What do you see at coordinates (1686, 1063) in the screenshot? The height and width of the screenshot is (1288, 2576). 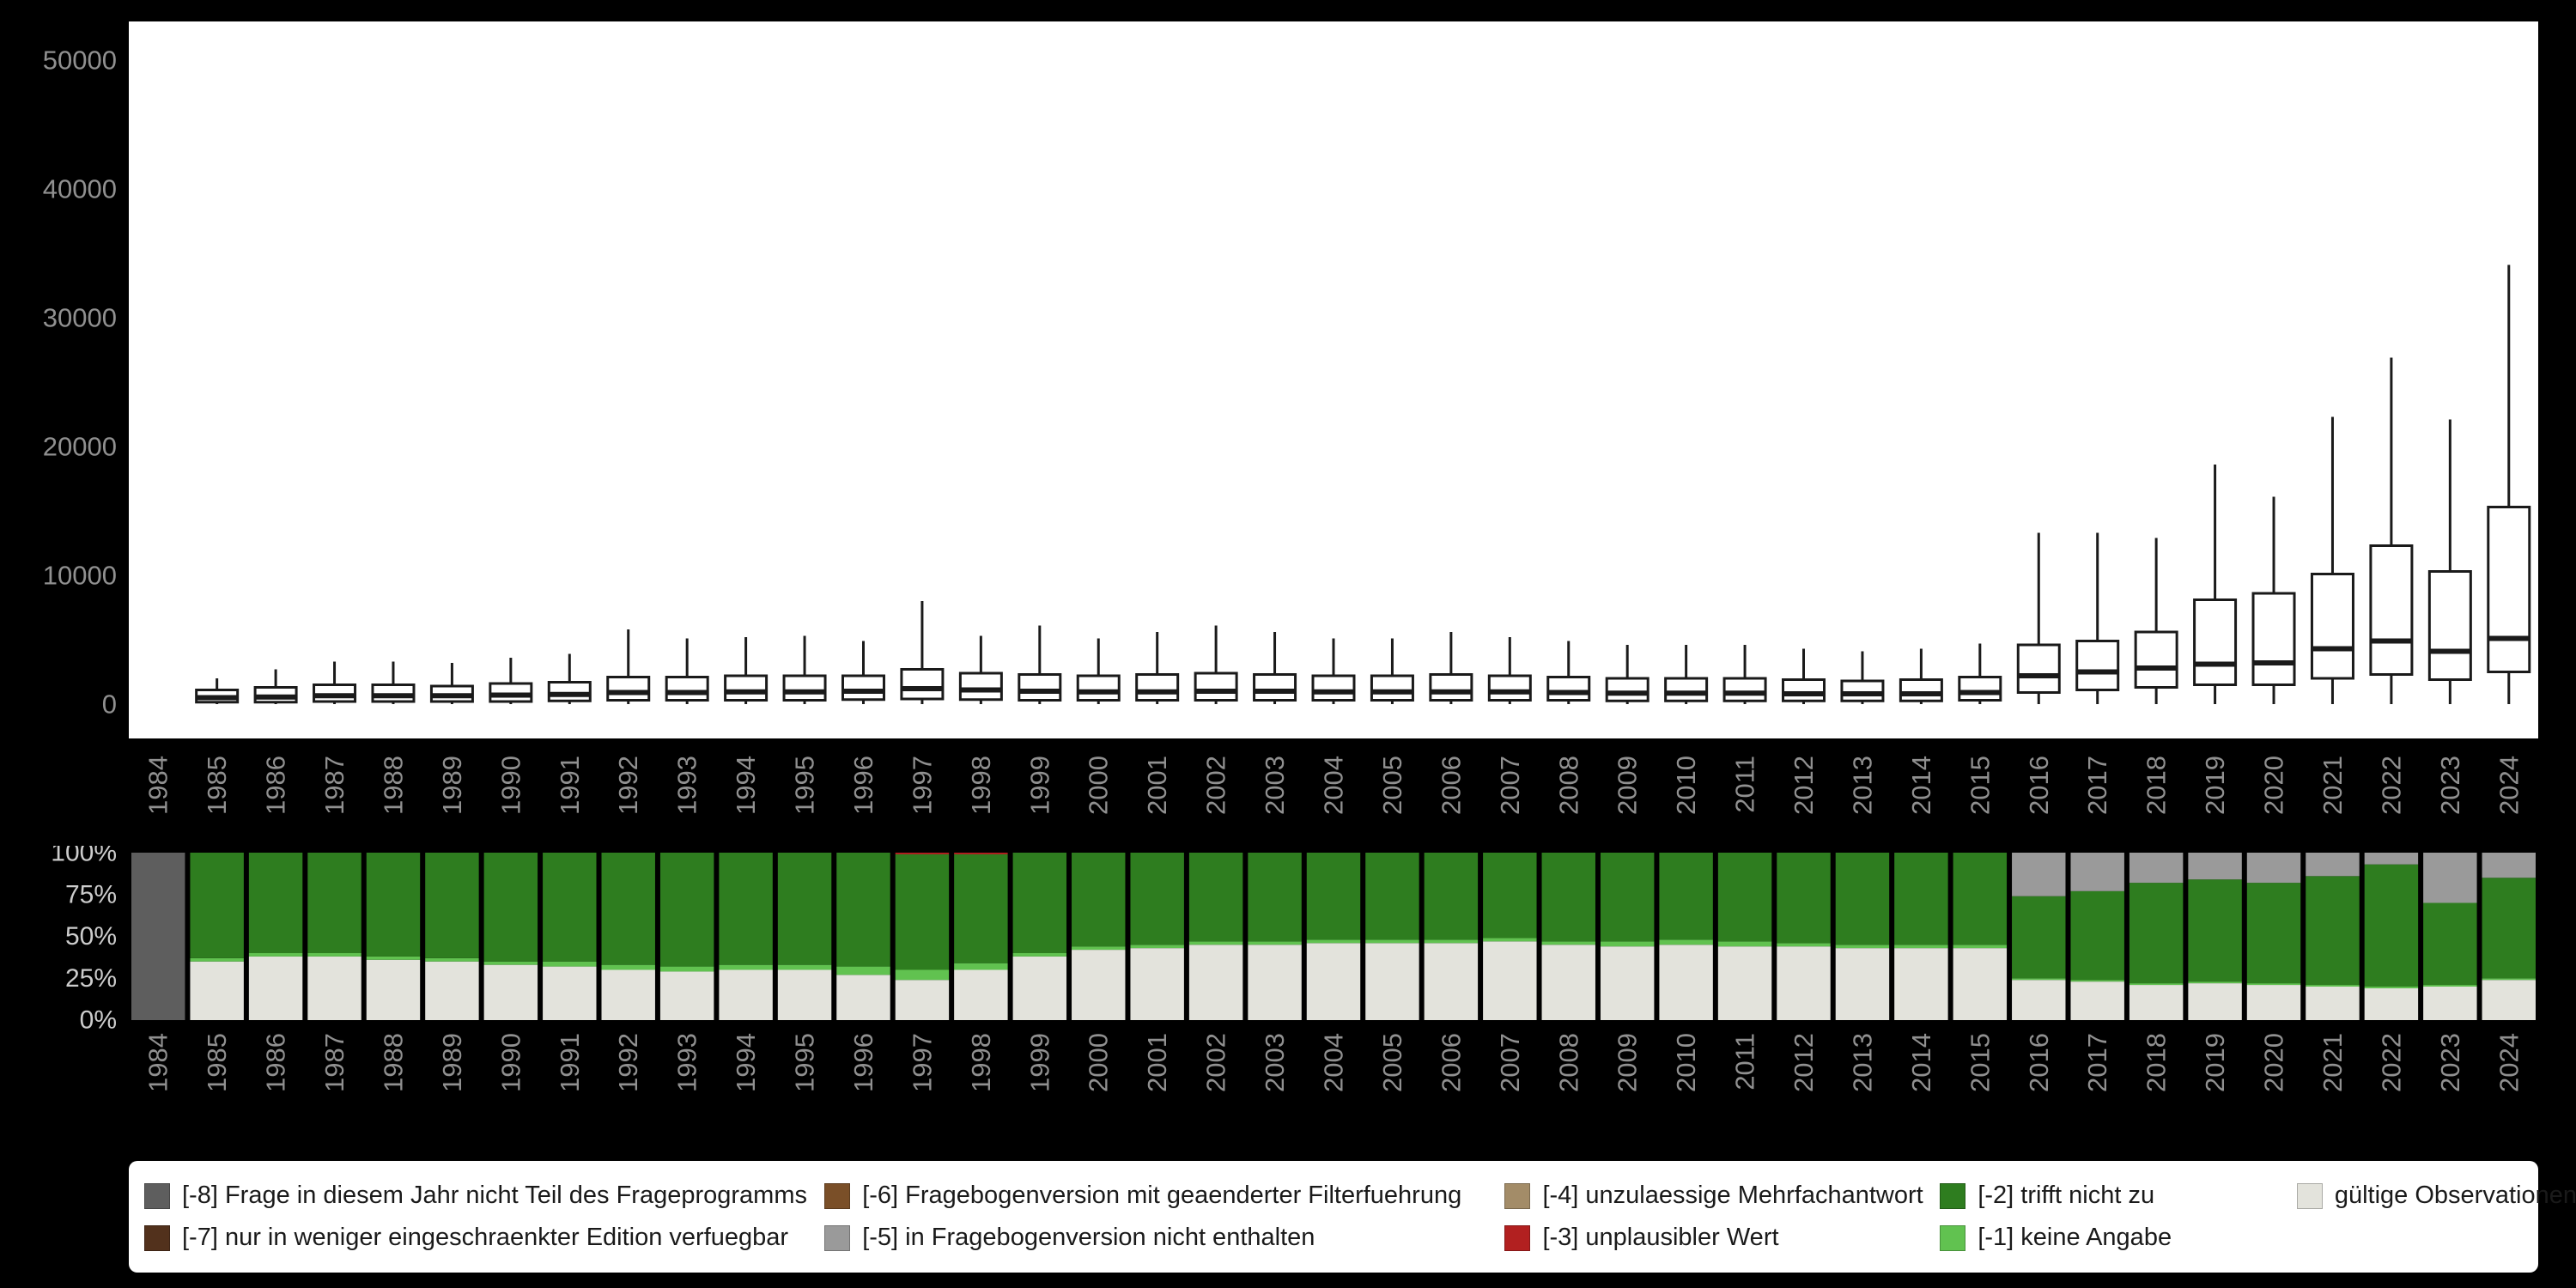 I see `x-tick-label-year: 2010` at bounding box center [1686, 1063].